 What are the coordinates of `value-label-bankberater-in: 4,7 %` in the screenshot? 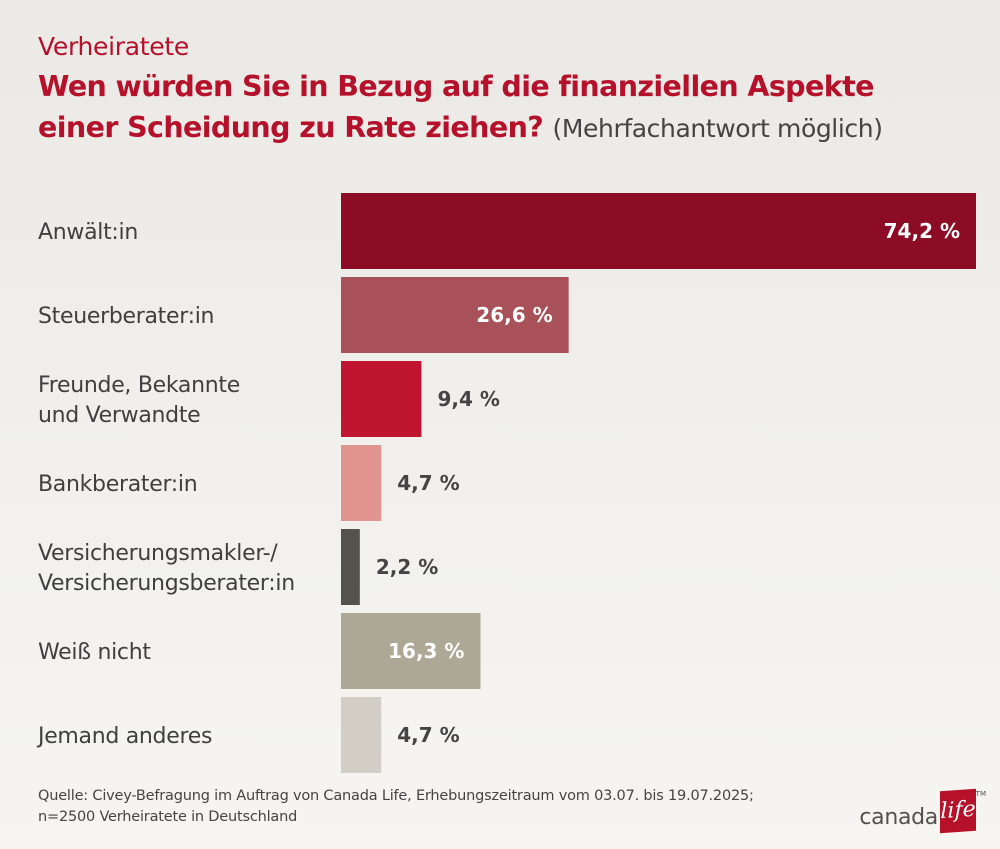 It's located at (428, 483).